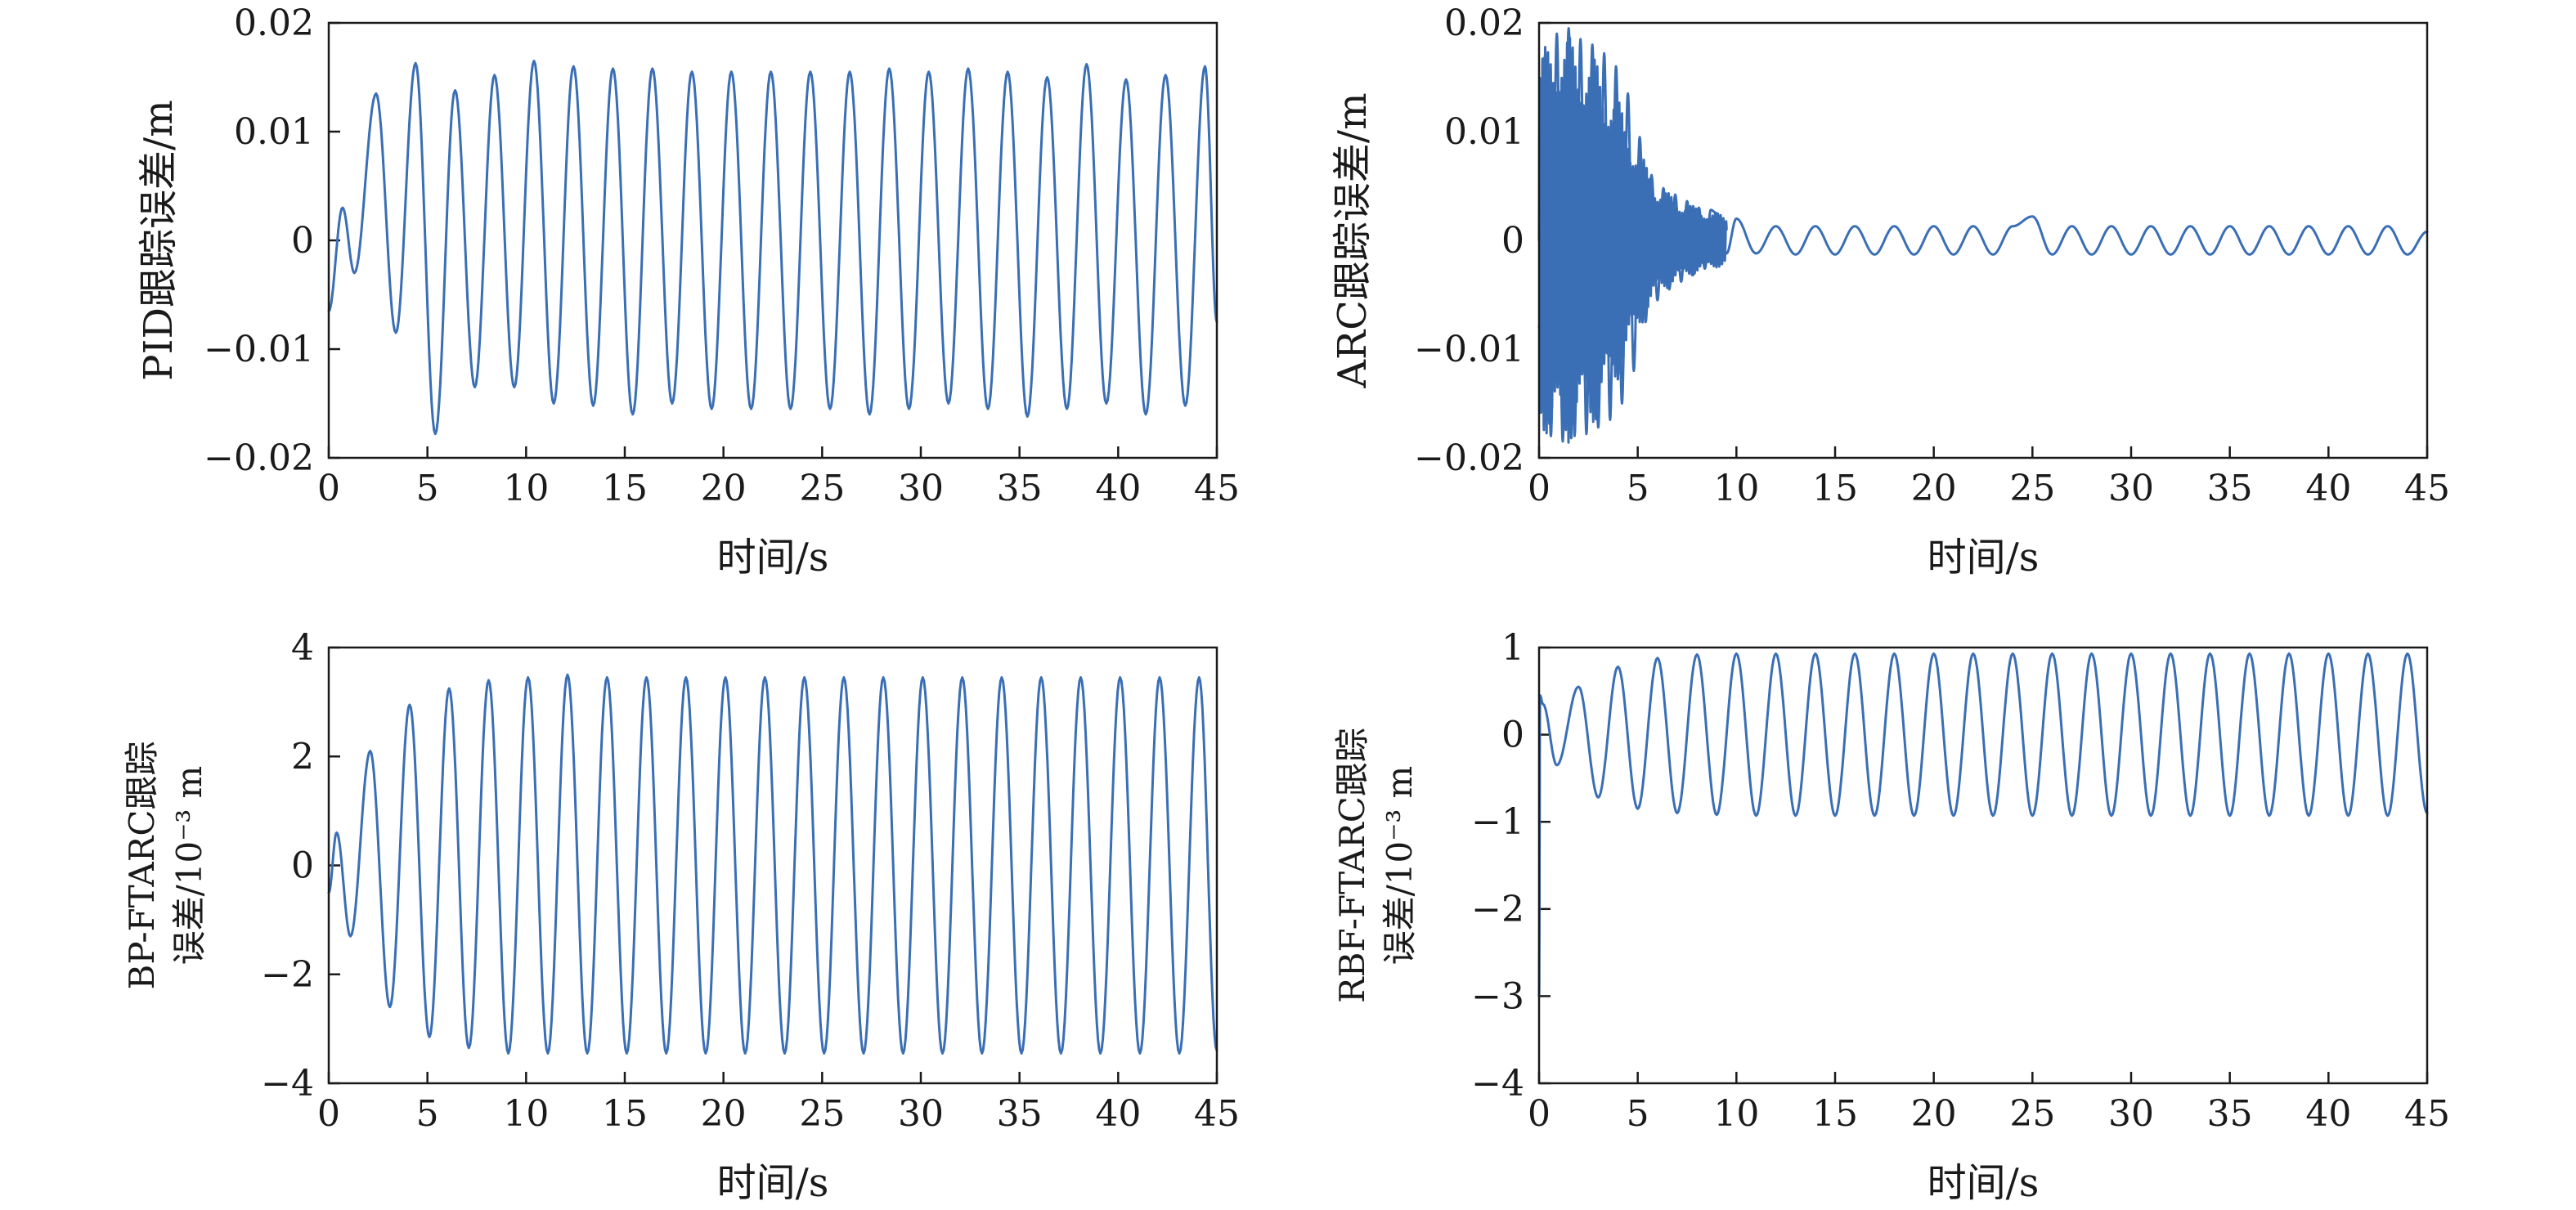 The image size is (2576, 1210). Describe the element at coordinates (287, 866) in the screenshot. I see `ytick-labels: −4 −2 0 2 4` at that location.